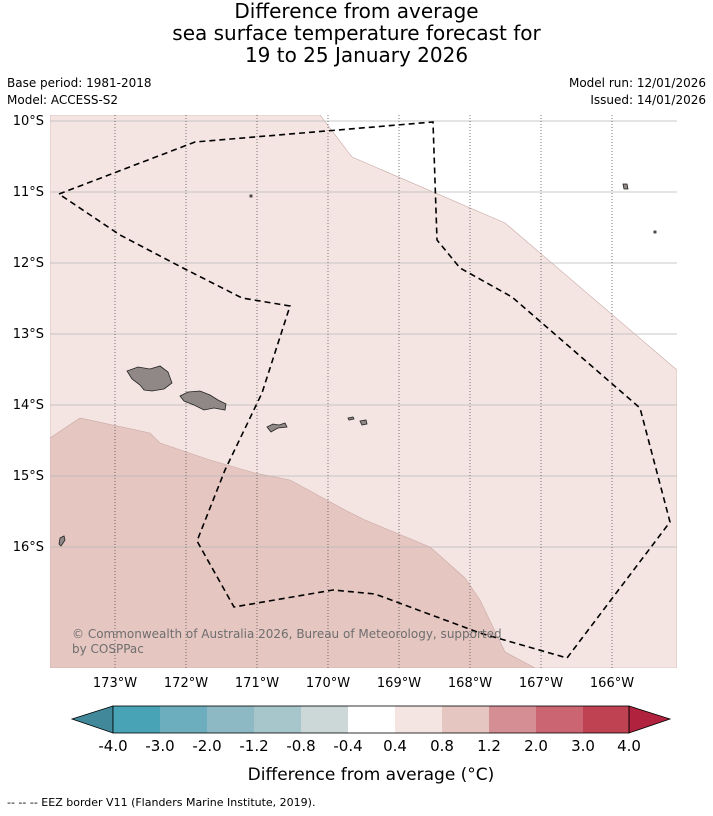  I want to click on colorbar-tick-label: 1.2, so click(489, 746).